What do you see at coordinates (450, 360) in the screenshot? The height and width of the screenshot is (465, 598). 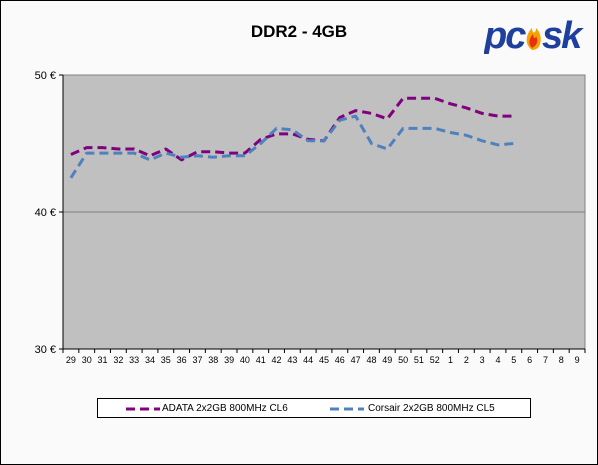 I see `x-tick-label: 1` at bounding box center [450, 360].